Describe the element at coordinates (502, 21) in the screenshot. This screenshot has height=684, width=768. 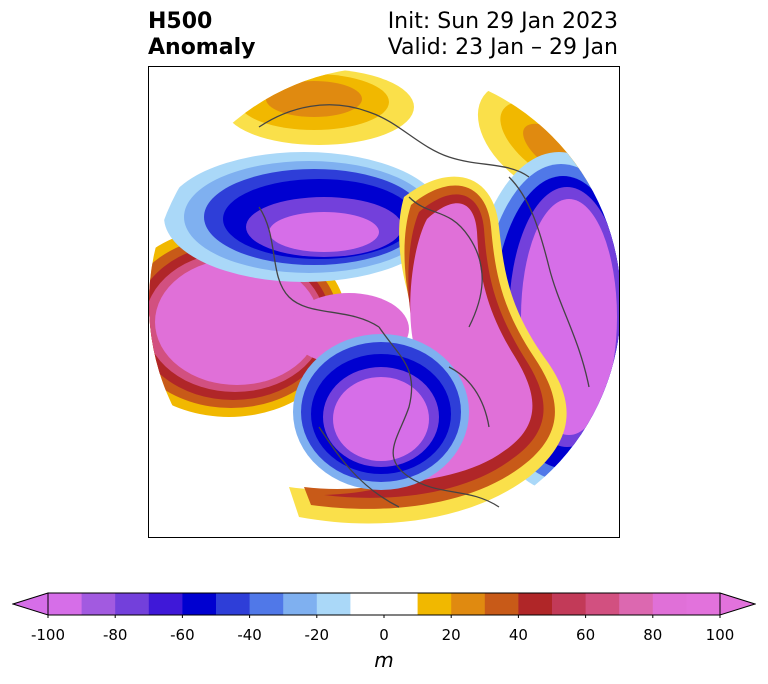
I see `title-init-date: Init: Sun 29 Jan 2023` at that location.